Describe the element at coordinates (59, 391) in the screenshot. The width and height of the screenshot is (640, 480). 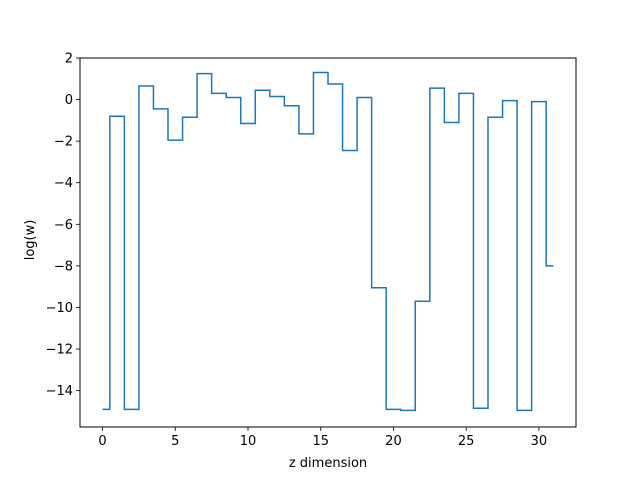
I see `y-tick-label: −14` at that location.